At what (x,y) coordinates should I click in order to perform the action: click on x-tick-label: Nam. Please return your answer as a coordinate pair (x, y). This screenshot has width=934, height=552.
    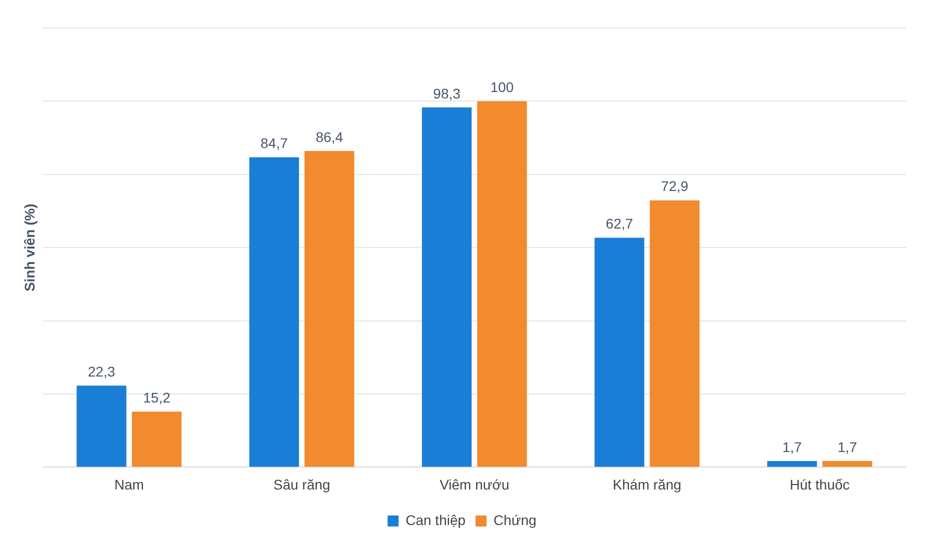
    Looking at the image, I should click on (129, 484).